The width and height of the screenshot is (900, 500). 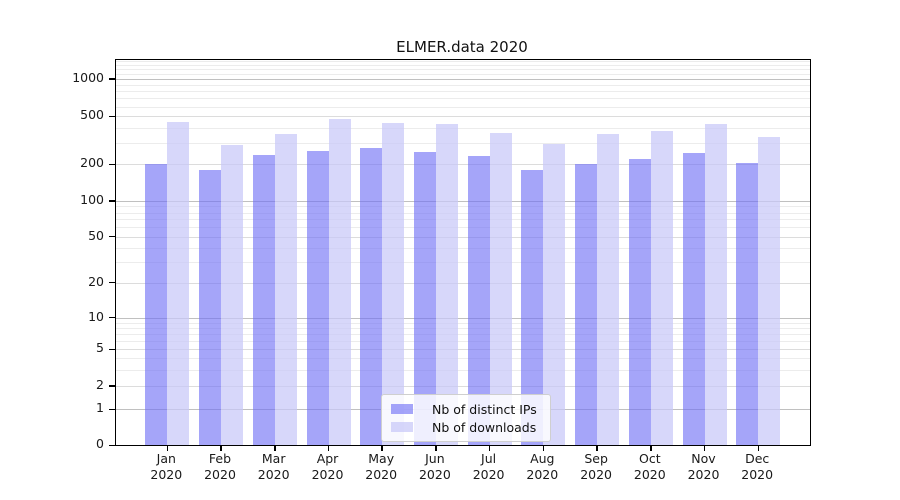 I want to click on bar-distinct-ips-jun, so click(x=424, y=298).